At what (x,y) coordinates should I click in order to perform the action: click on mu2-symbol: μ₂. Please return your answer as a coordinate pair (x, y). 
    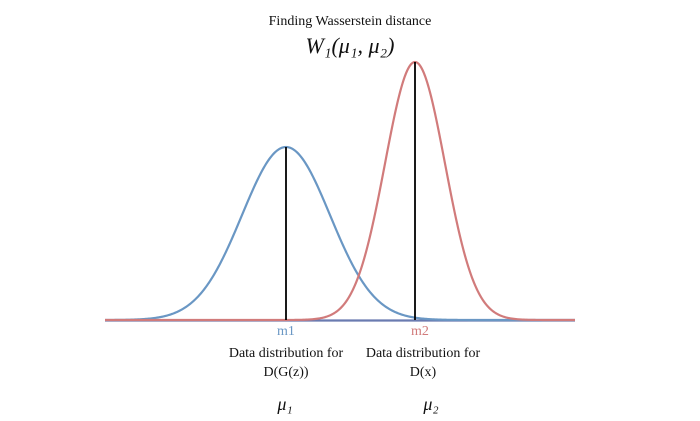
    Looking at the image, I should click on (431, 404).